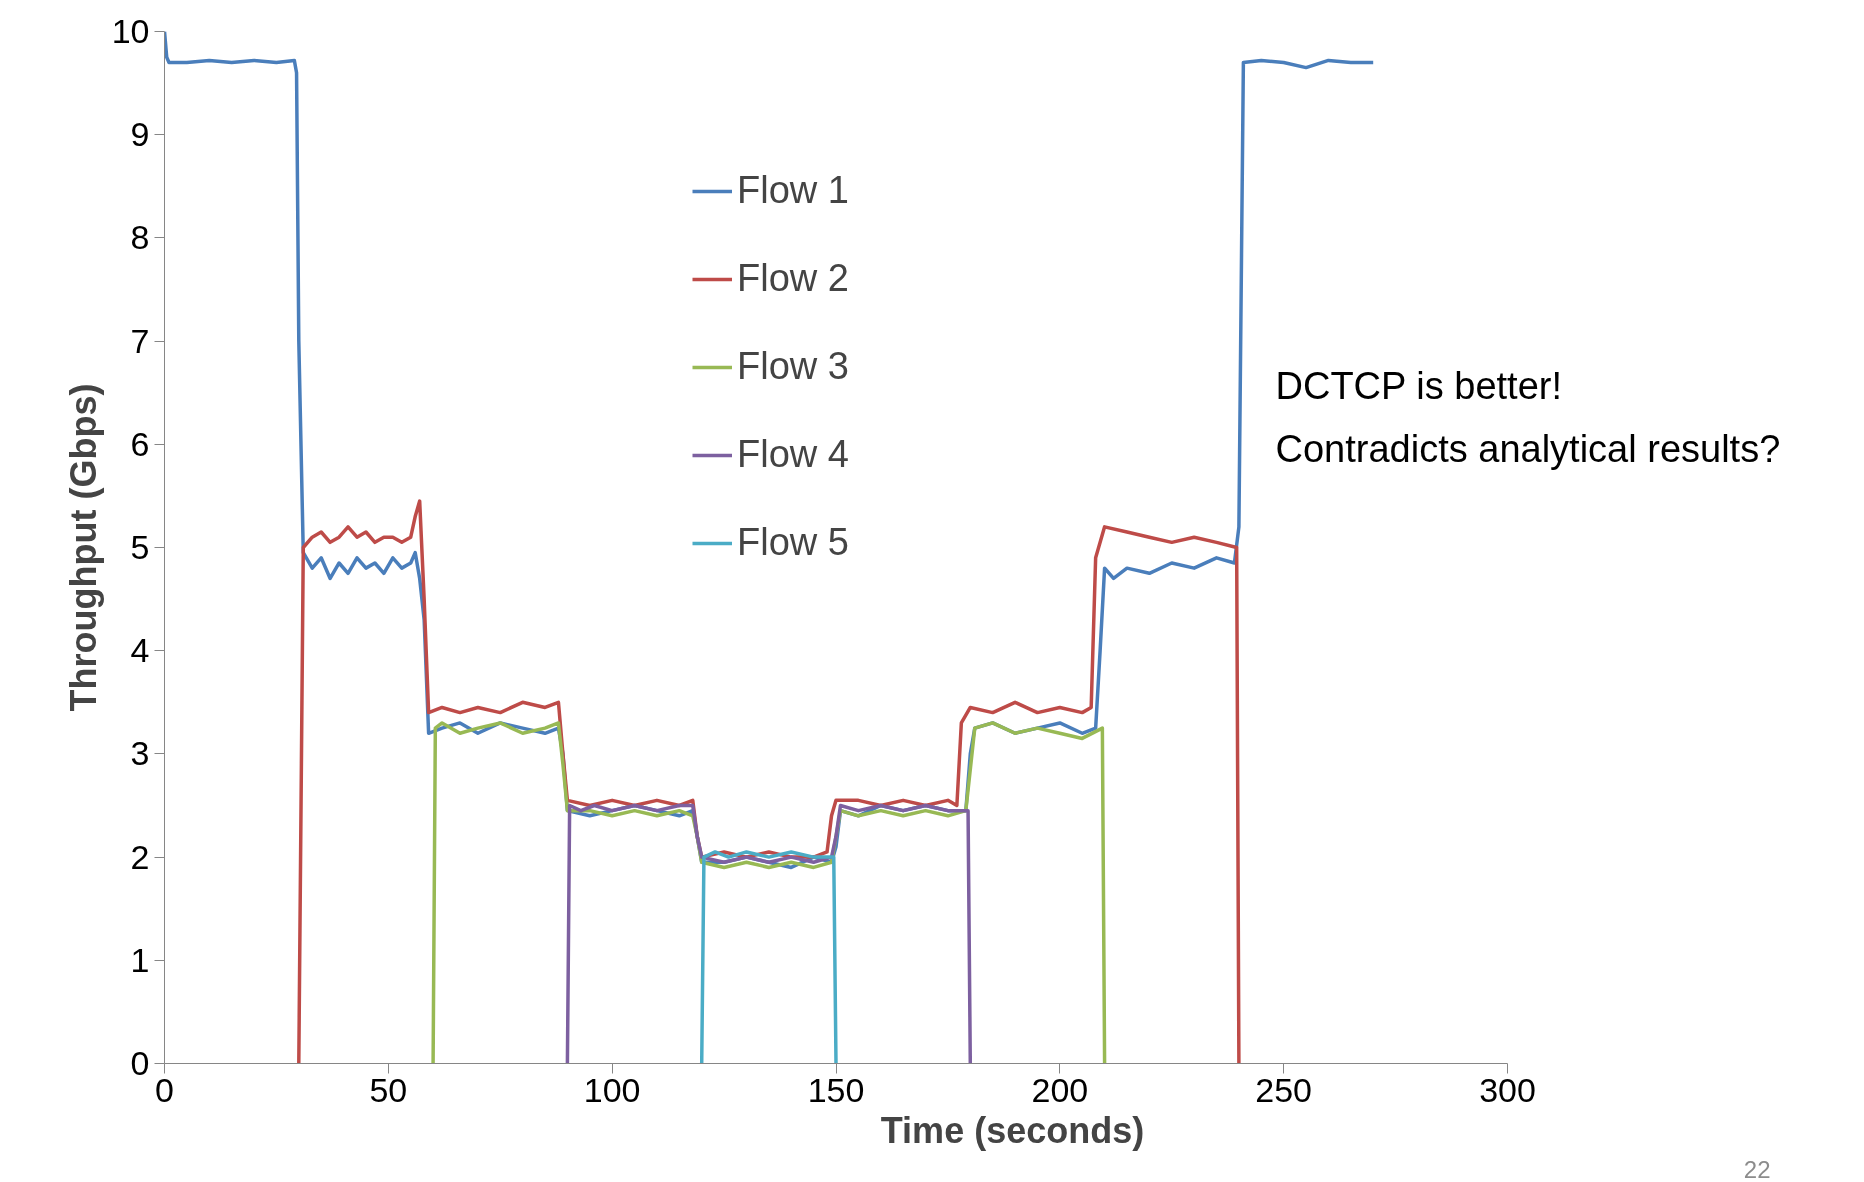 The image size is (1864, 1182). I want to click on y-axis-title: Throughput (Gbps), so click(83, 547).